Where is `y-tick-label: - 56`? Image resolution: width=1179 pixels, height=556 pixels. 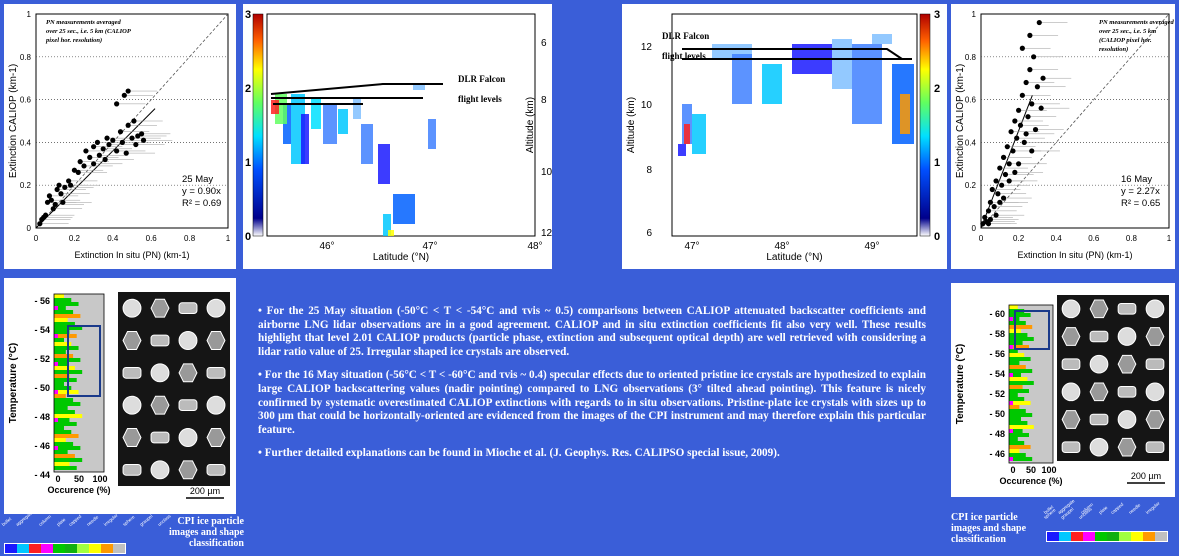 y-tick-label: - 56 is located at coordinates (42, 301).